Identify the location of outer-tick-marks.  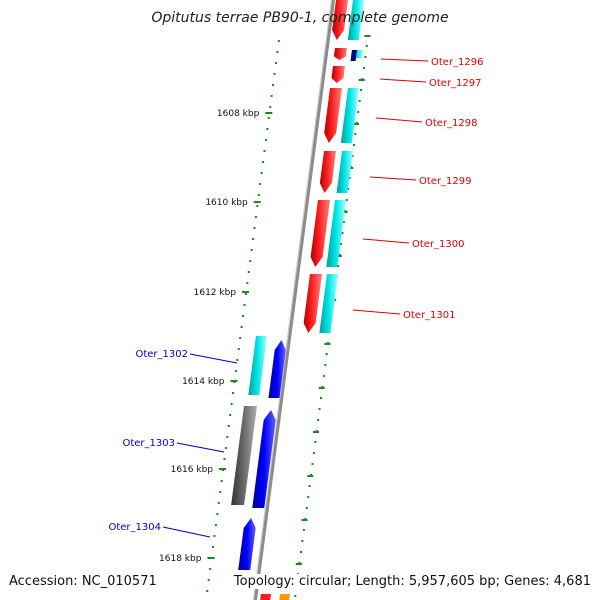
(243, 316).